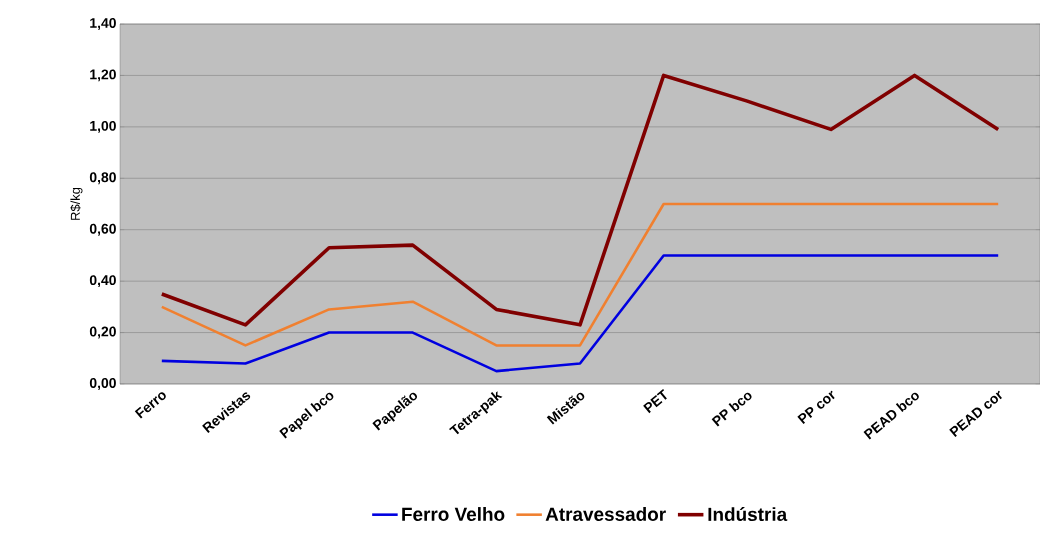 Image resolution: width=1040 pixels, height=546 pixels. I want to click on y-tick-label: 1,00, so click(103, 126).